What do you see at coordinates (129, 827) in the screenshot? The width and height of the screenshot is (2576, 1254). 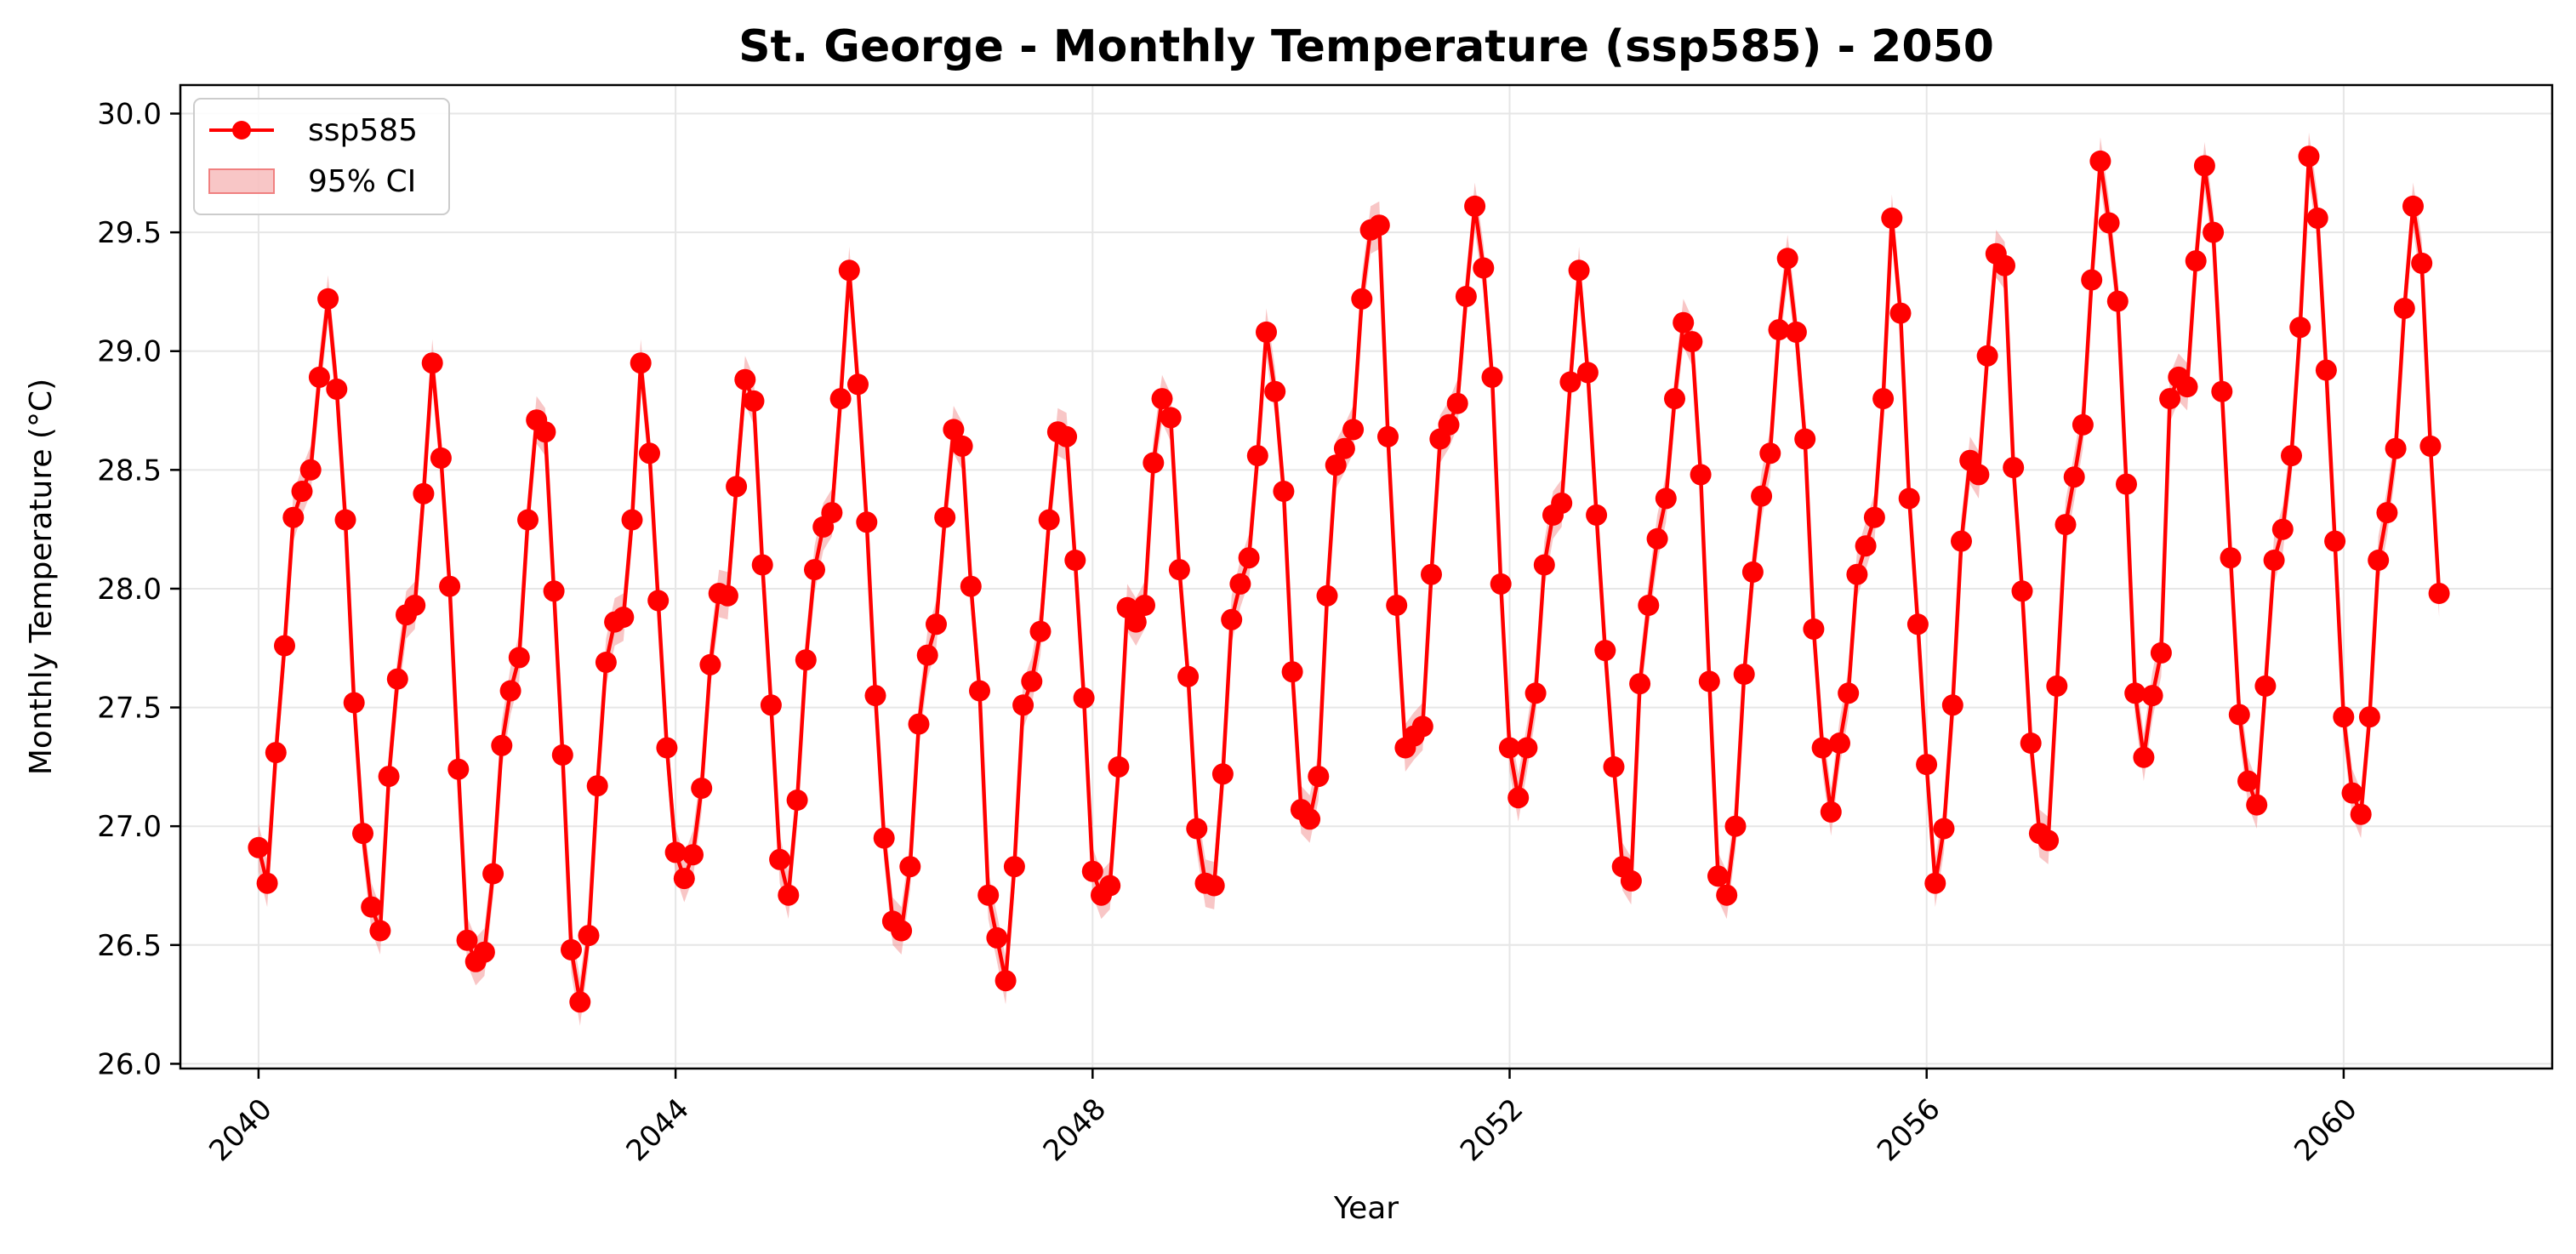 I see `y-tick-label: 27.0` at bounding box center [129, 827].